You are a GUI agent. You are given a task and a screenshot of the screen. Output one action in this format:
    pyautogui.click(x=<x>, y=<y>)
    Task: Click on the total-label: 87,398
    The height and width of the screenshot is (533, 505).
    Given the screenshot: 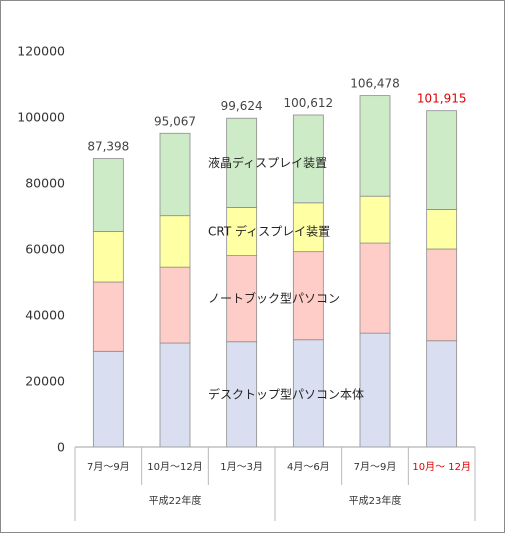 What is the action you would take?
    pyautogui.click(x=108, y=147)
    